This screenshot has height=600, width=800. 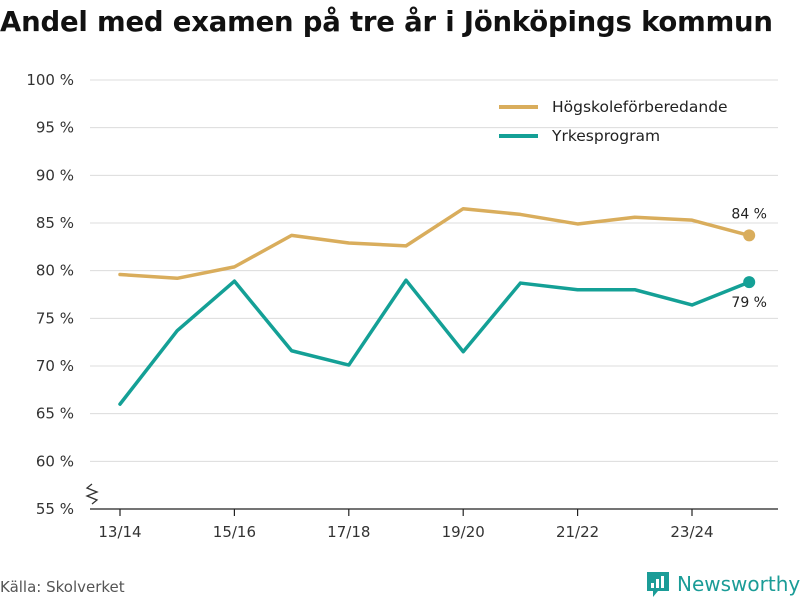 What do you see at coordinates (55, 223) in the screenshot?
I see `y-tick-label: 85 %` at bounding box center [55, 223].